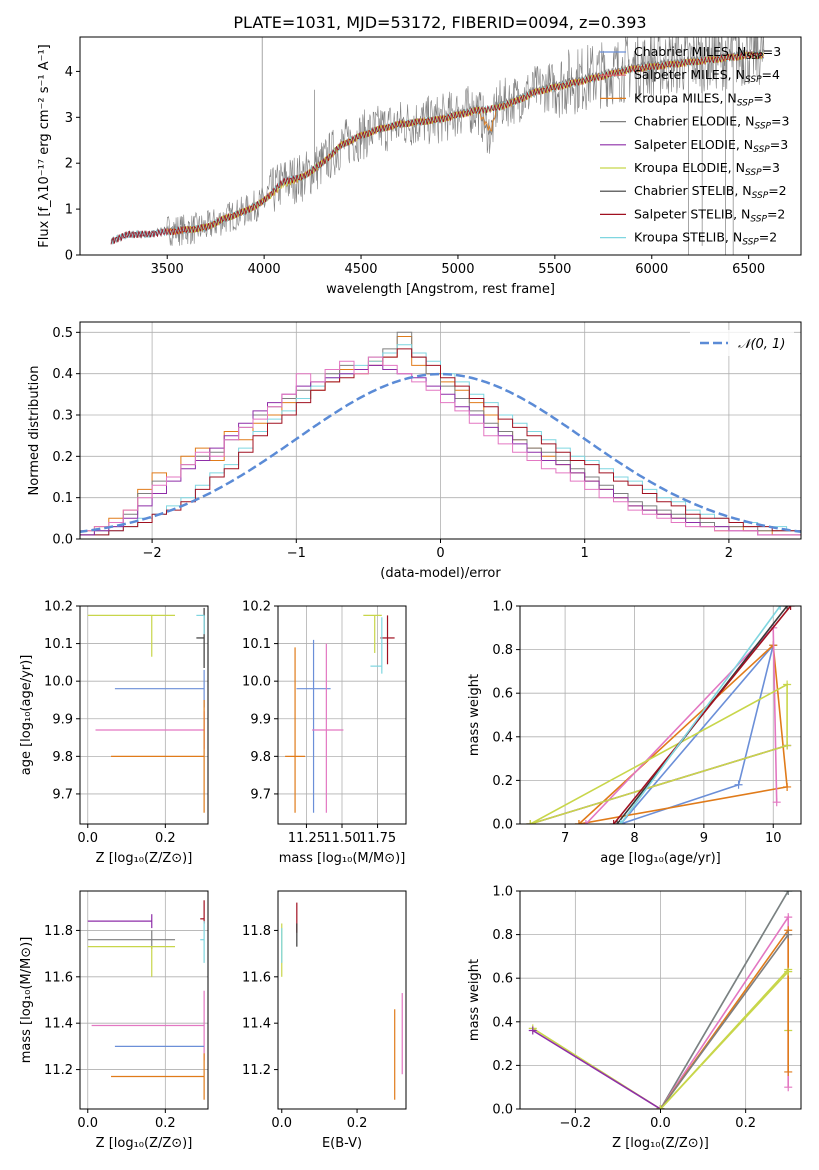 Image resolution: width=819 pixels, height=1170 pixels. Describe the element at coordinates (692, 213) in the screenshot. I see `legend-label: Salpeter STELIB, N` at that location.